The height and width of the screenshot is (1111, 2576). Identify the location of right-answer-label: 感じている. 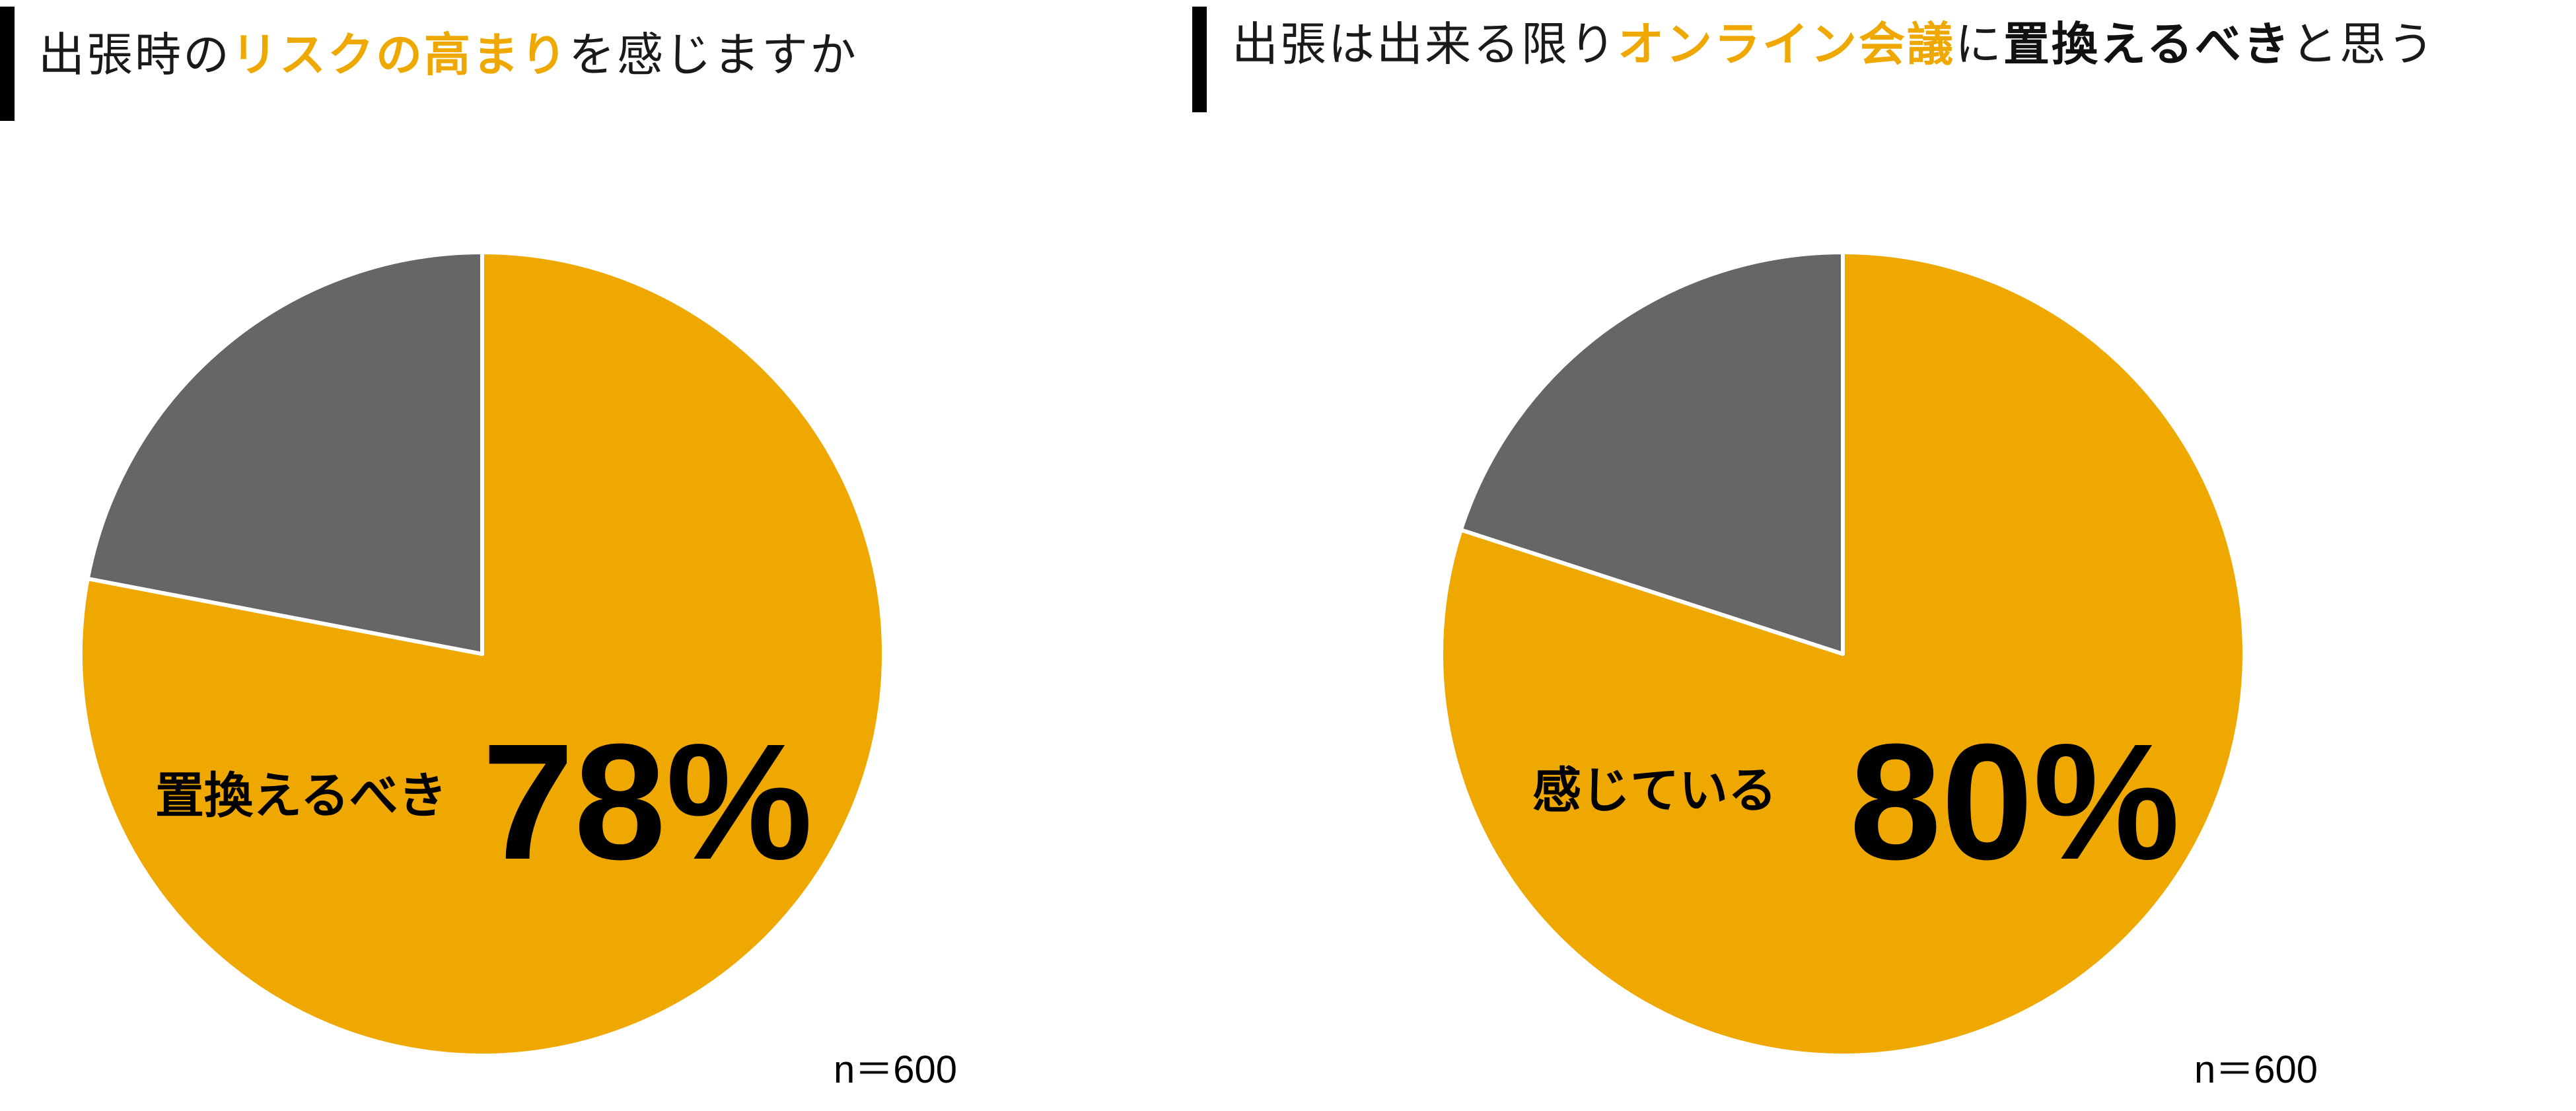
(1654, 791).